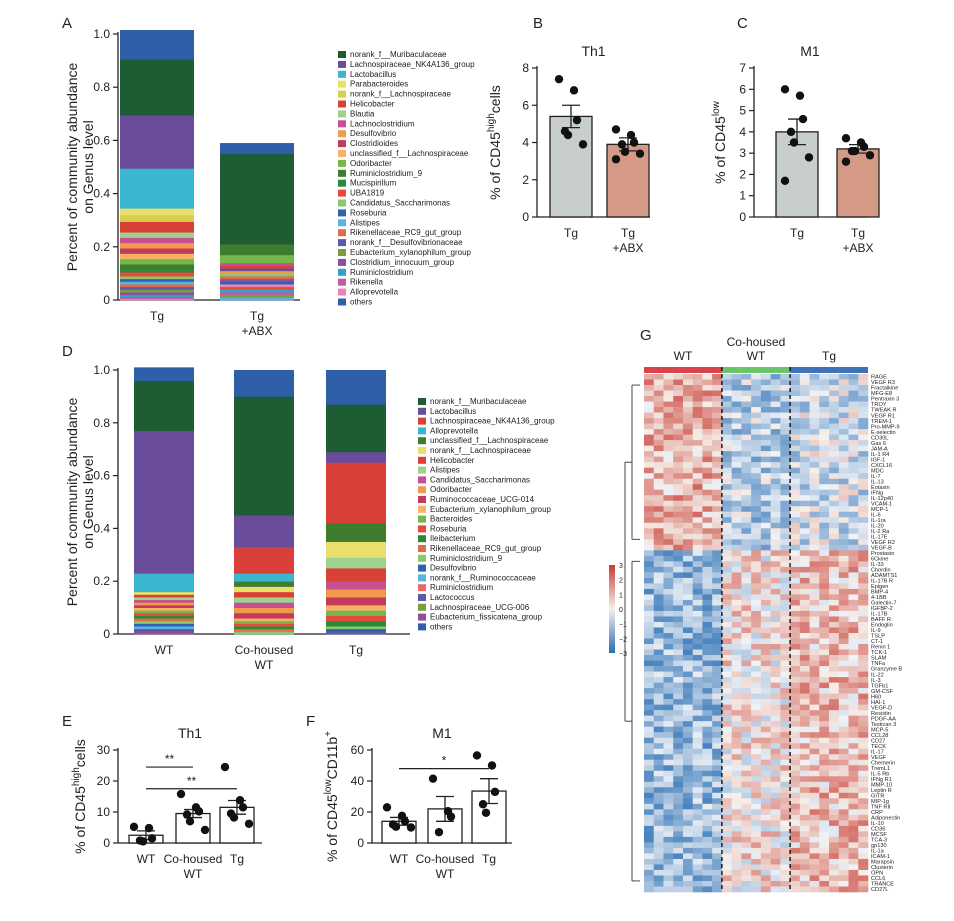 The image size is (954, 921). I want to click on heatmap-row-label: TWEAK R, so click(883, 411).